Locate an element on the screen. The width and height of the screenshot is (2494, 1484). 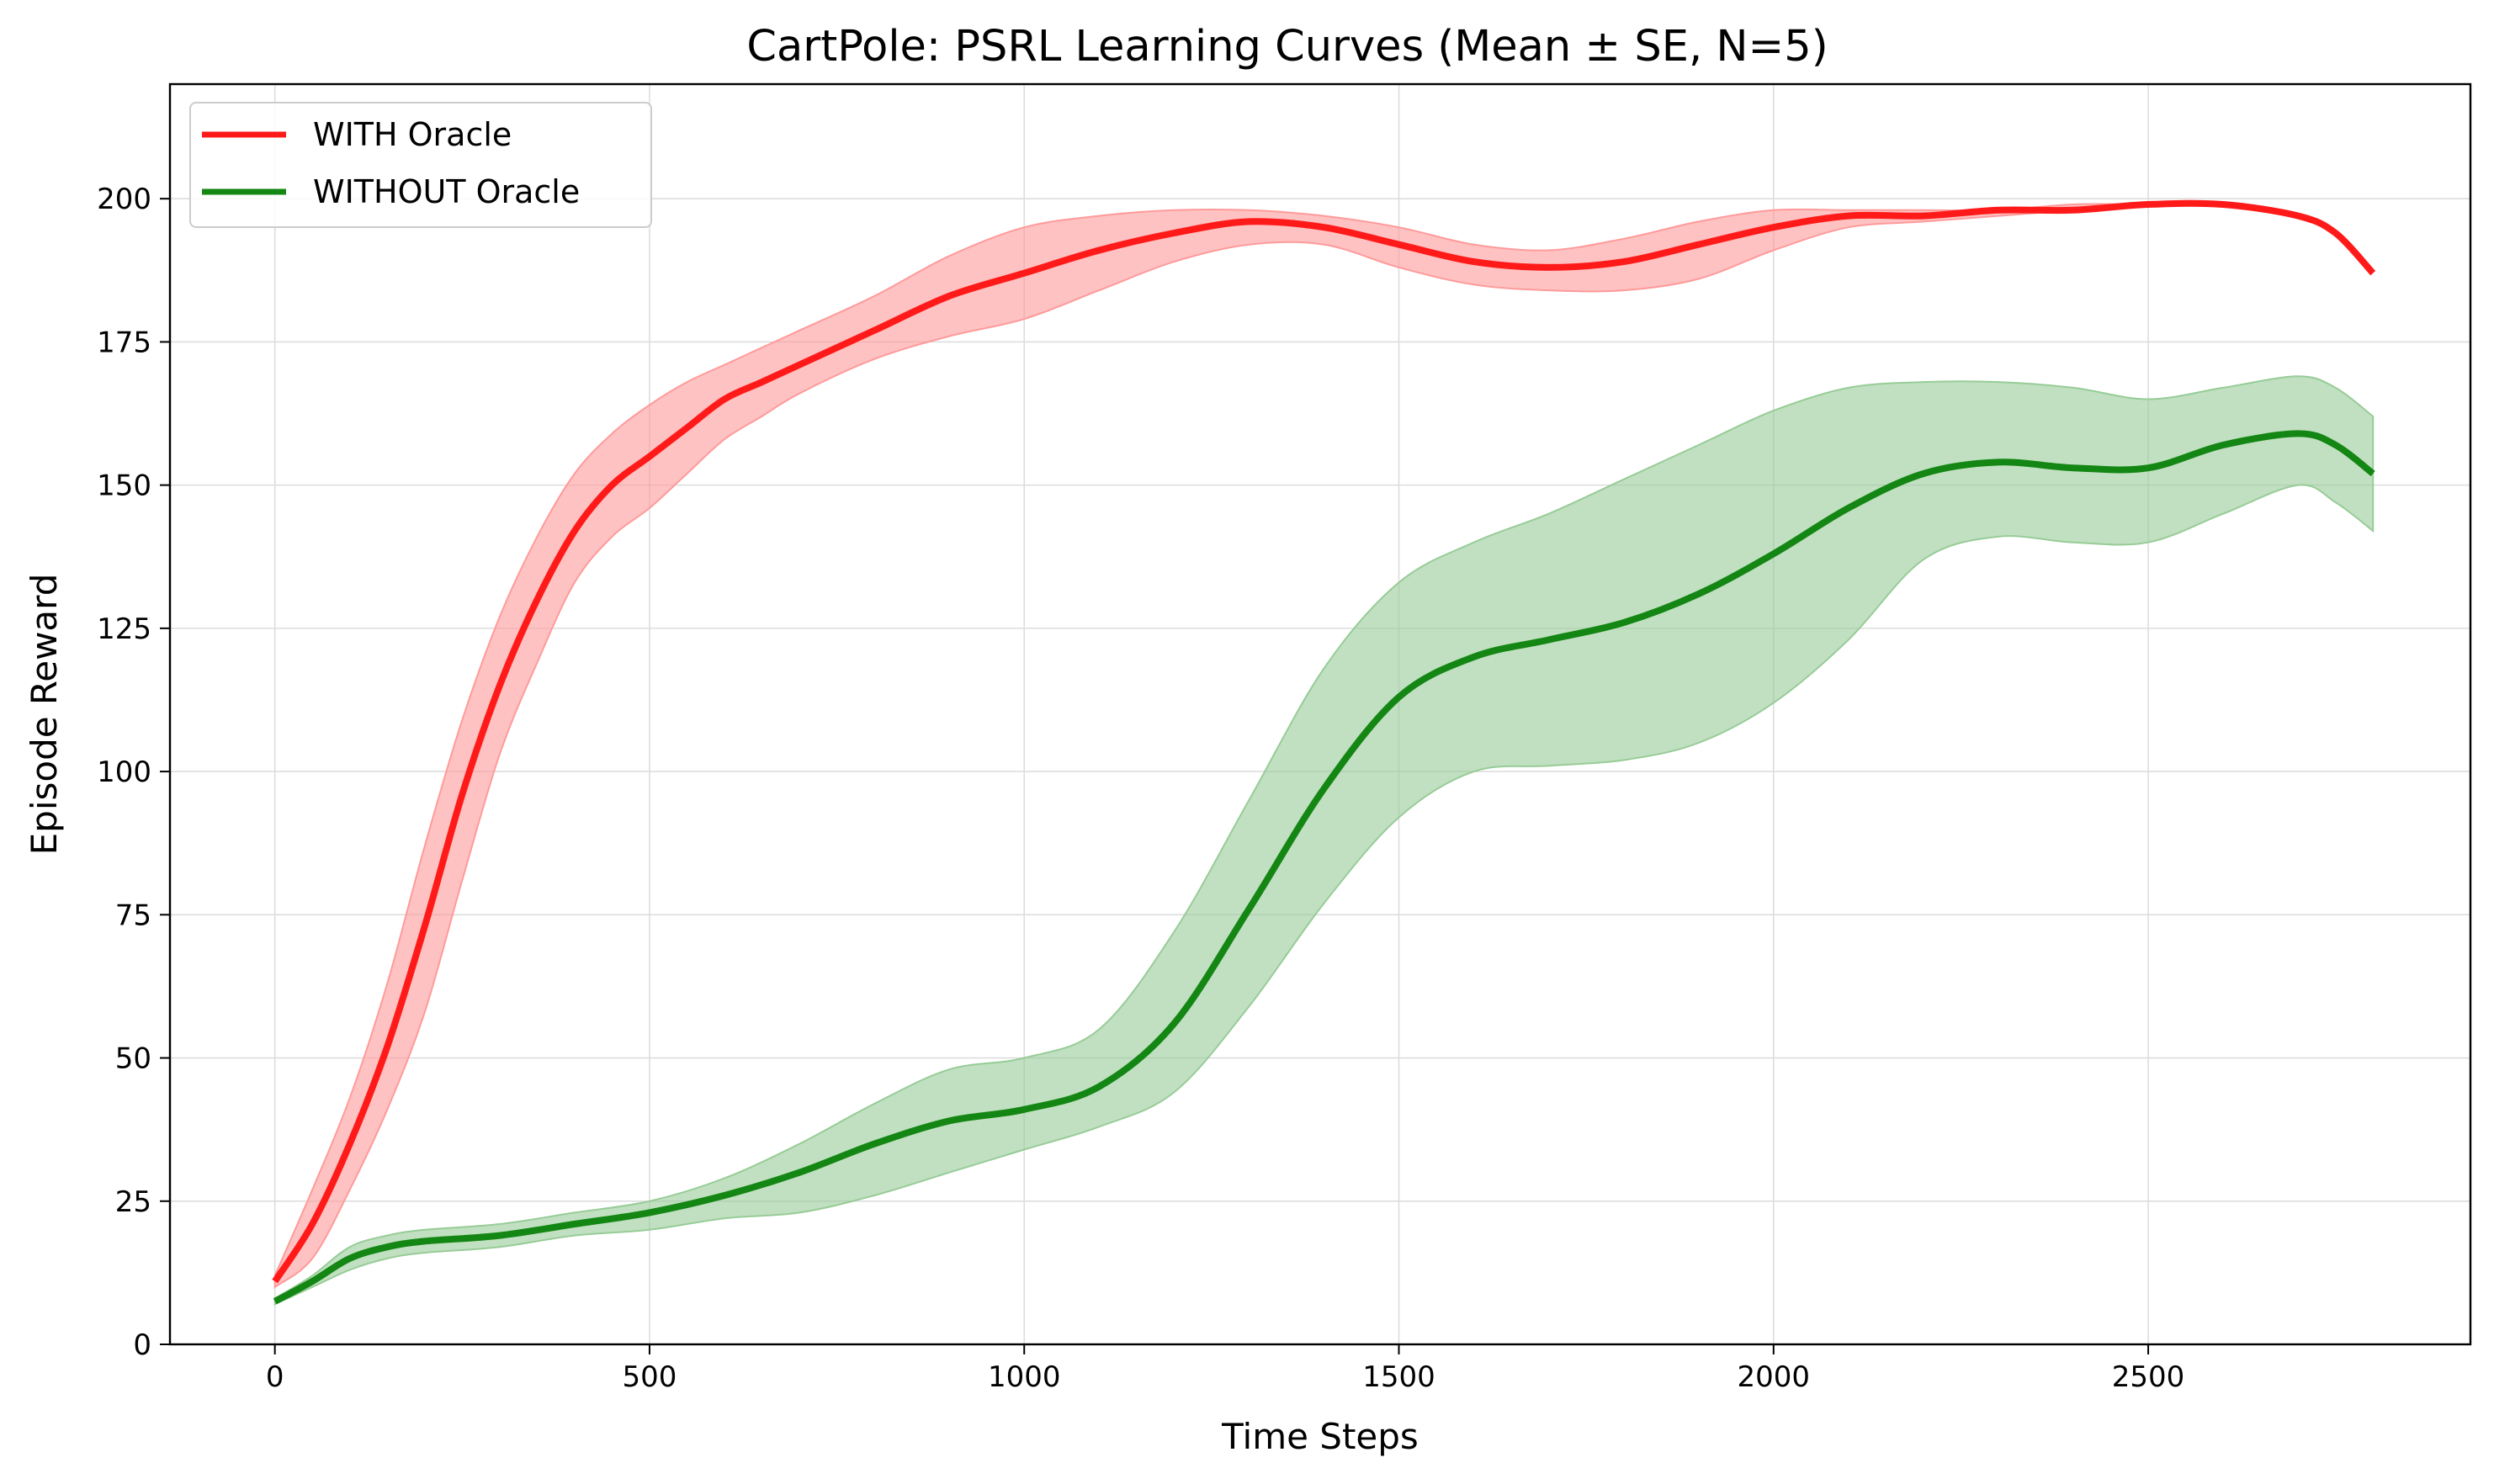
x-tick-label: 2000 is located at coordinates (1774, 1377).